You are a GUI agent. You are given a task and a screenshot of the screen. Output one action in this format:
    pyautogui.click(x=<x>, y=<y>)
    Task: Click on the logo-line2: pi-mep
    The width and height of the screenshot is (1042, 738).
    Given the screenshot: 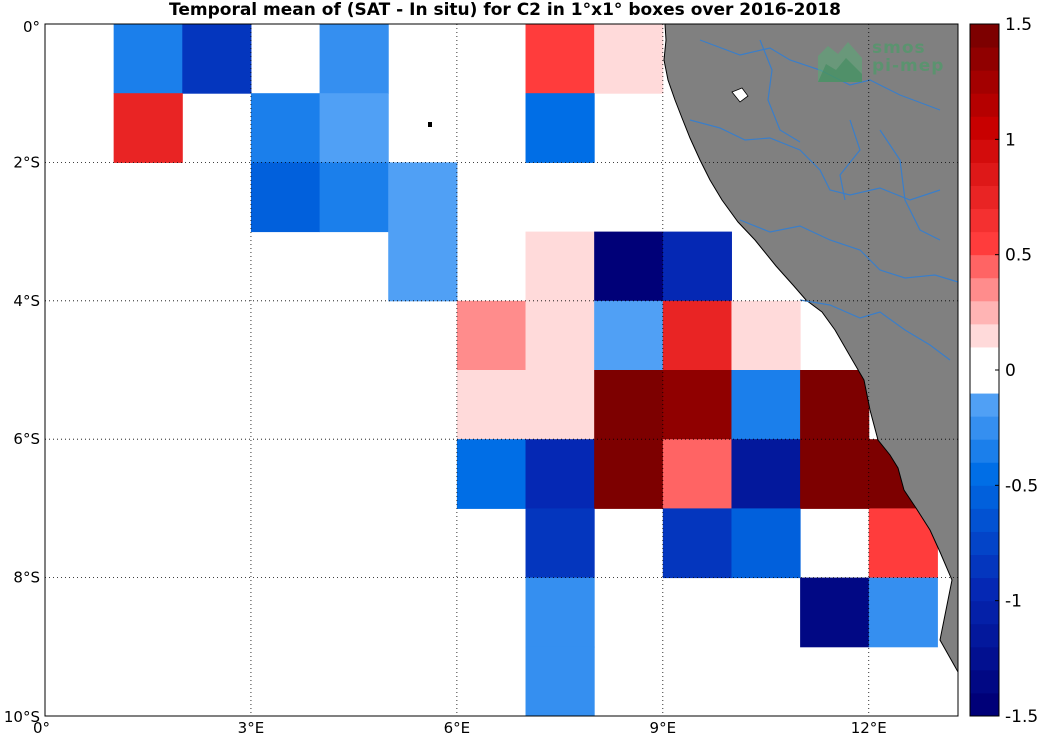 What is the action you would take?
    pyautogui.click(x=908, y=66)
    